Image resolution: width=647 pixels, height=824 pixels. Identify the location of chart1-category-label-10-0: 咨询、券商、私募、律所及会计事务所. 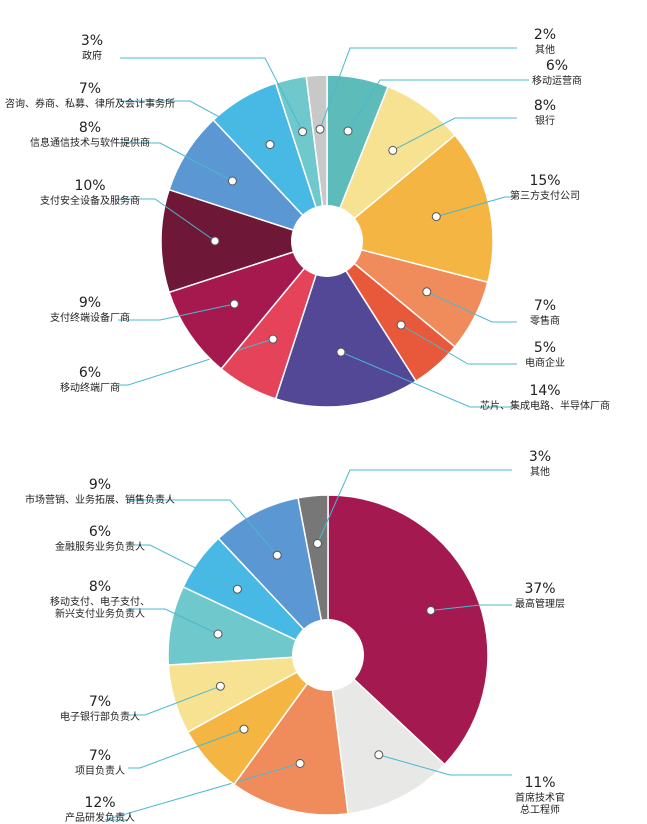
(90, 103).